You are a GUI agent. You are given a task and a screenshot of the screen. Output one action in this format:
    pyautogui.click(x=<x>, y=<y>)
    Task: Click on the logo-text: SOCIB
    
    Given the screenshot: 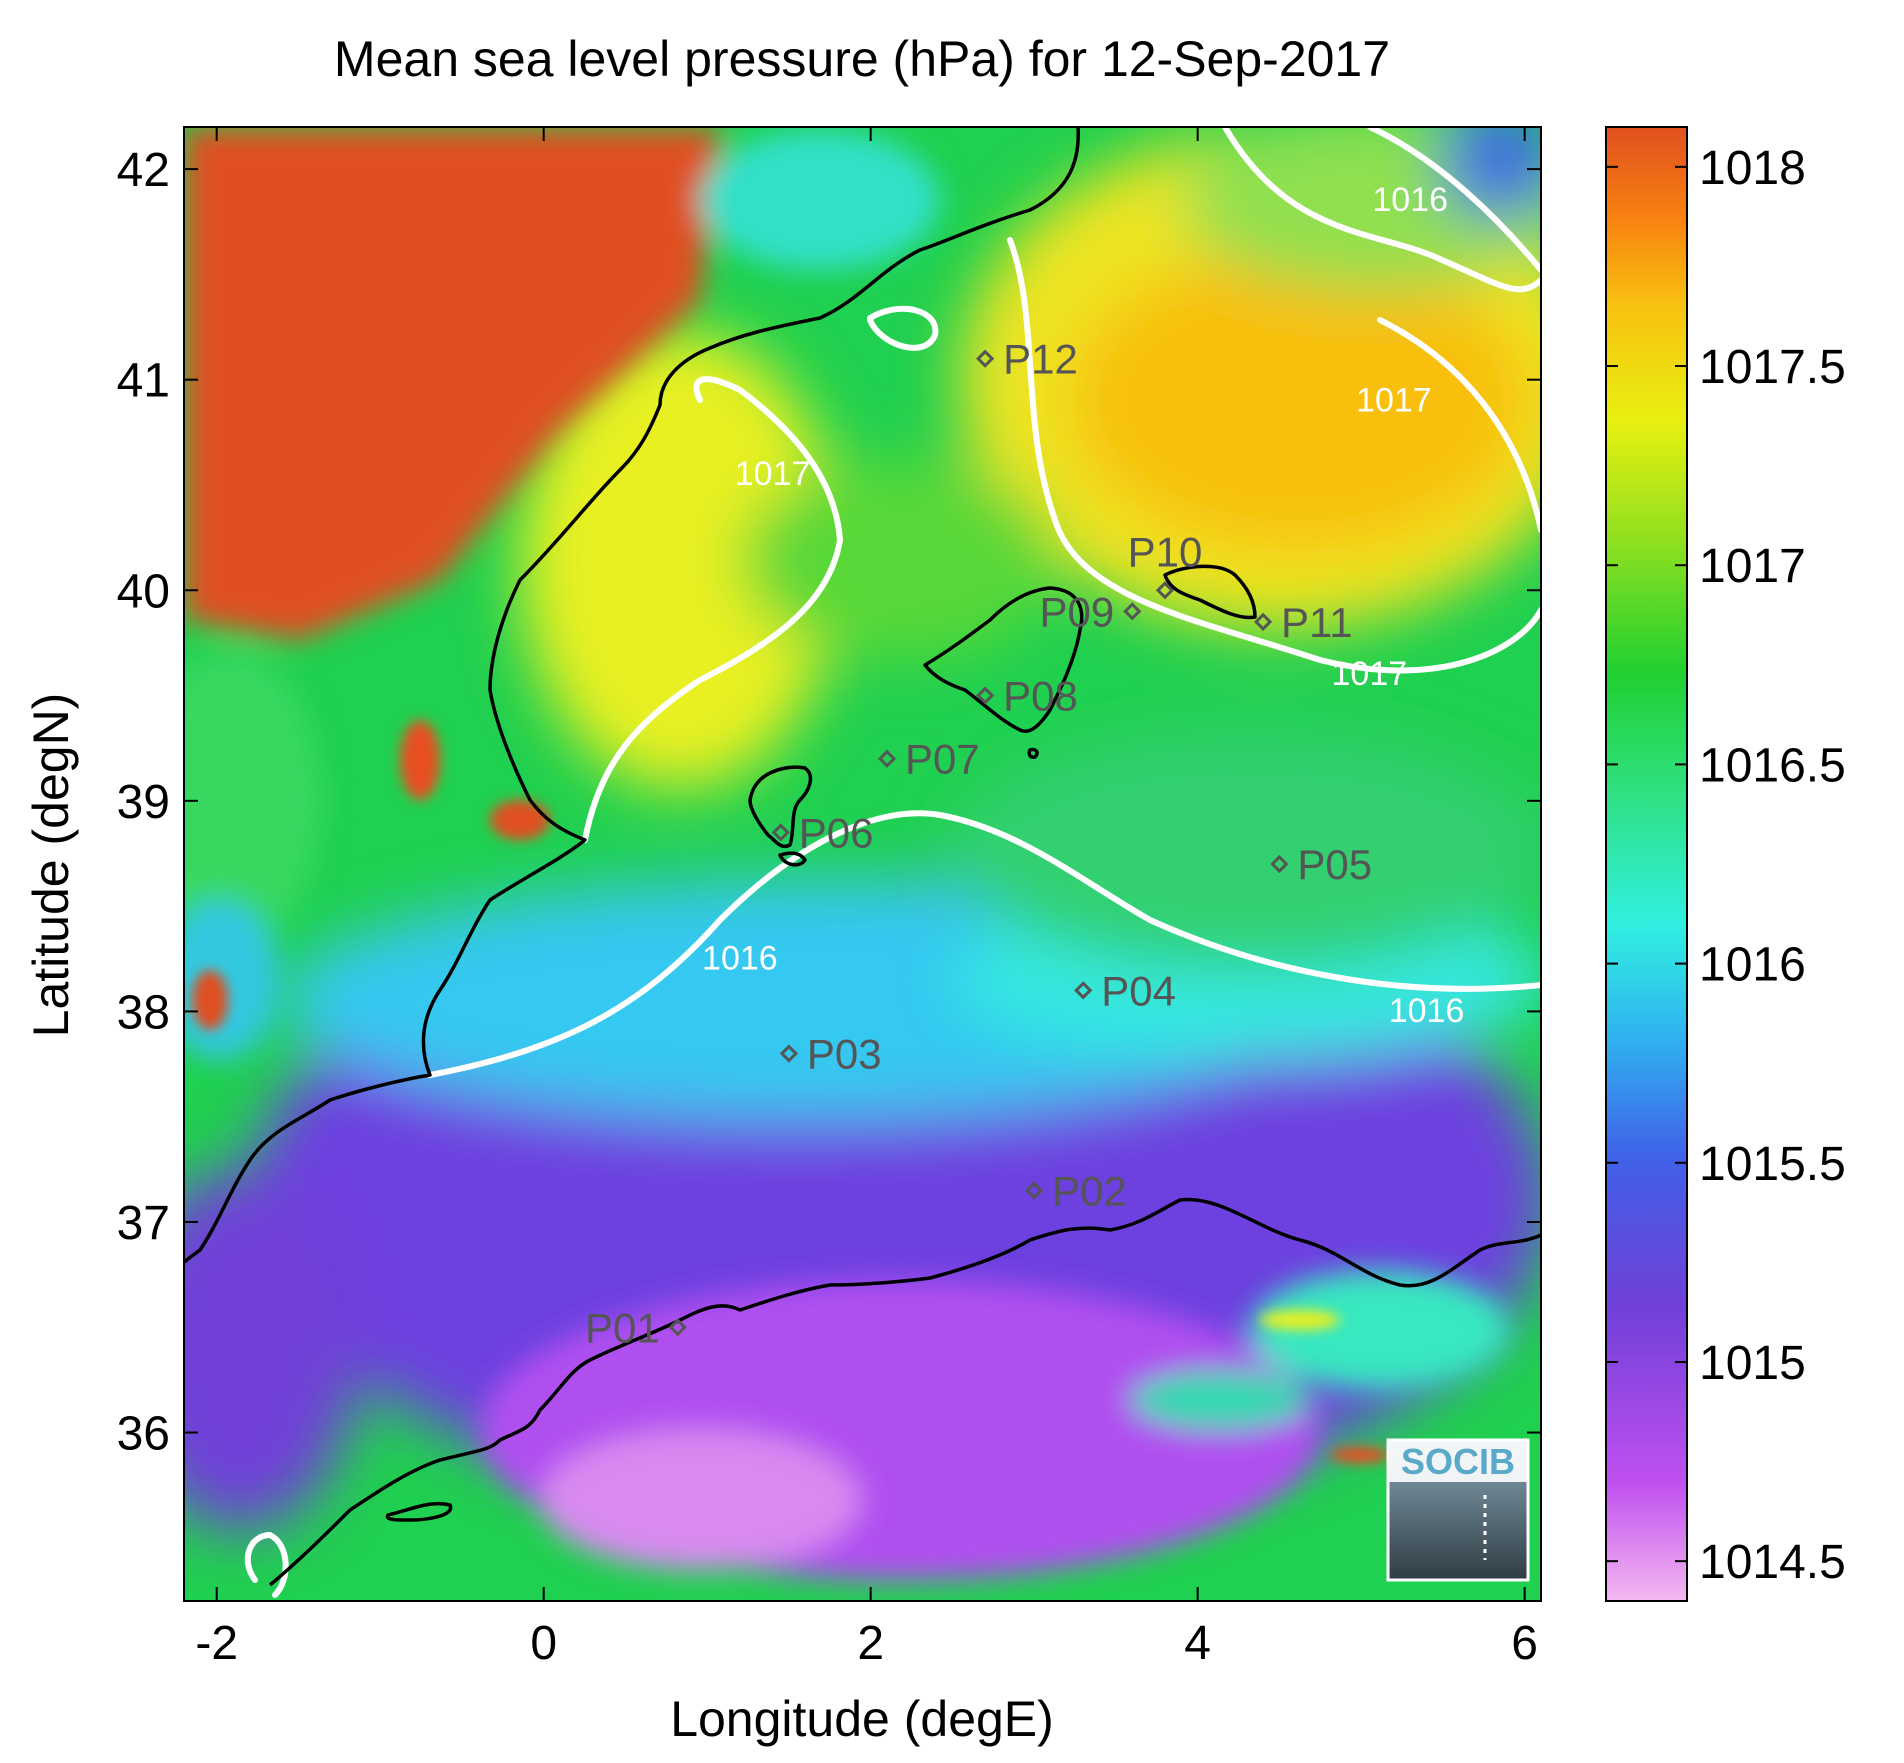 What is the action you would take?
    pyautogui.click(x=1458, y=1461)
    